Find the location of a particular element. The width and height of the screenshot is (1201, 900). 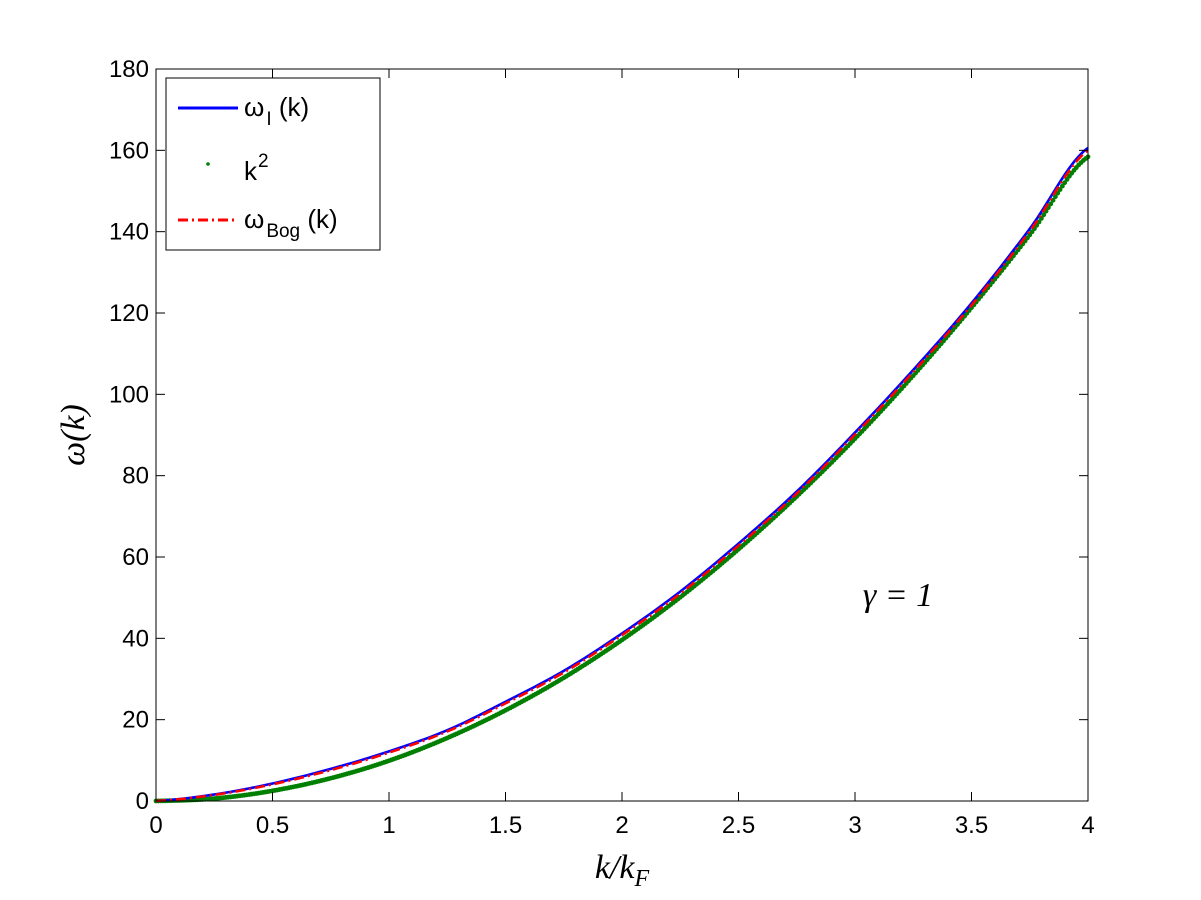

y-axis-label: ω(k) is located at coordinates (73, 435).